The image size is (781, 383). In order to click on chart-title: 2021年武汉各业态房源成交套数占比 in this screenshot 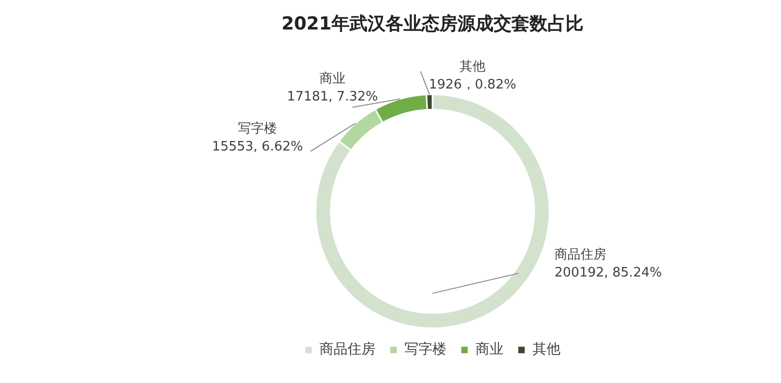, I will do `click(432, 23)`.